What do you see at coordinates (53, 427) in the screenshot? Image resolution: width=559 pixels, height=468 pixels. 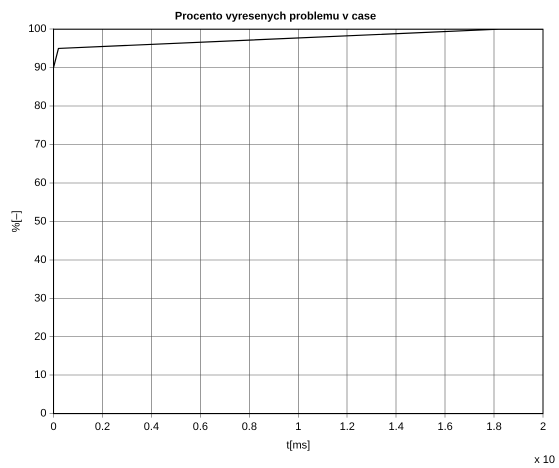 I see `x-tick-label: 0` at bounding box center [53, 427].